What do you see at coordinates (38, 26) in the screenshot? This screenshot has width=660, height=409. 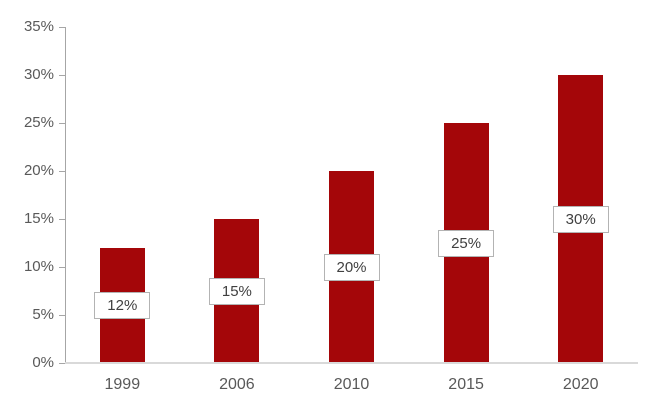 I see `y-tick-label: 35%` at bounding box center [38, 26].